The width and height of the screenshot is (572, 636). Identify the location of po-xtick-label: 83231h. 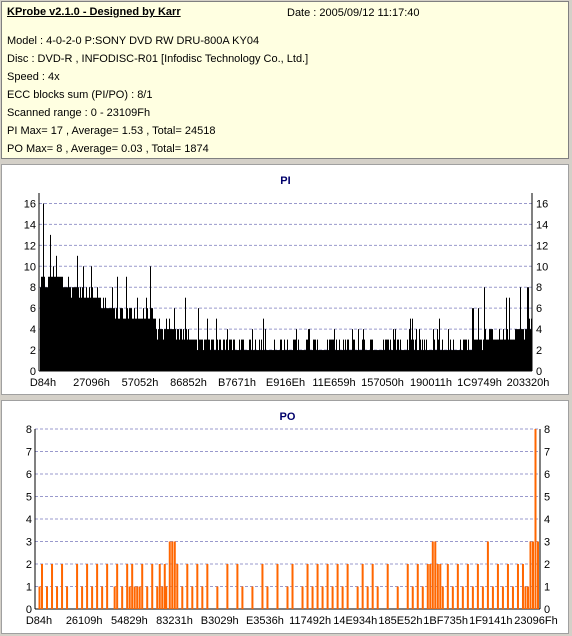
(174, 621).